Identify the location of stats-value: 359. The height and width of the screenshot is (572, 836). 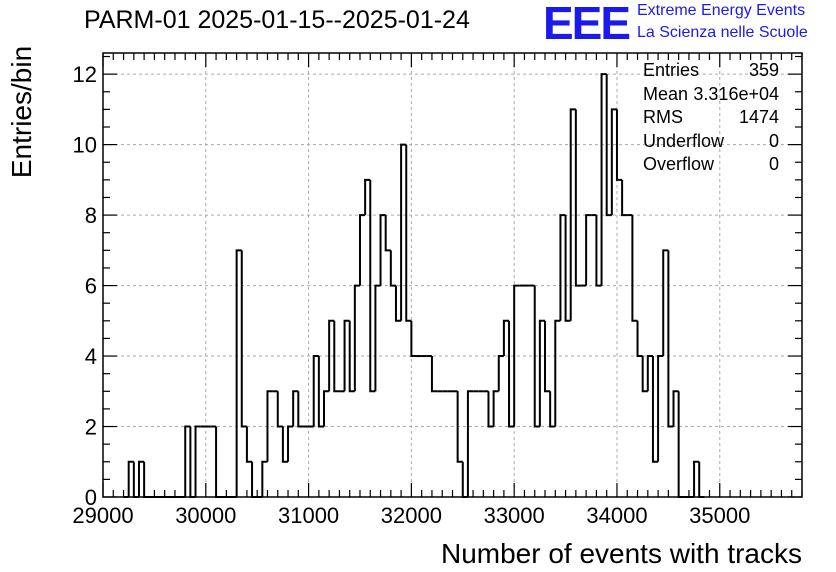
(763, 70).